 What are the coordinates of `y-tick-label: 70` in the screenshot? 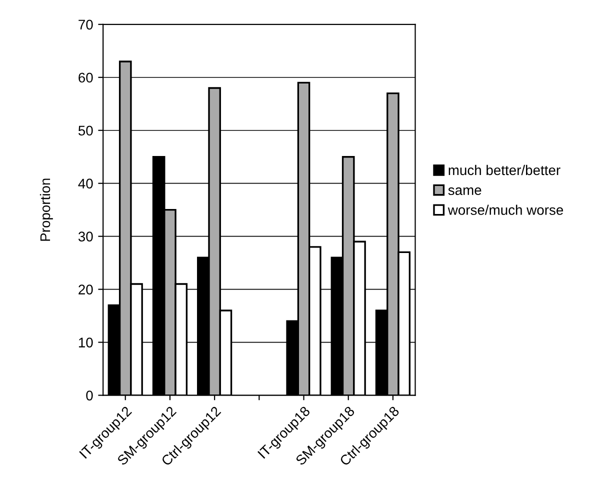 It's located at (85, 25).